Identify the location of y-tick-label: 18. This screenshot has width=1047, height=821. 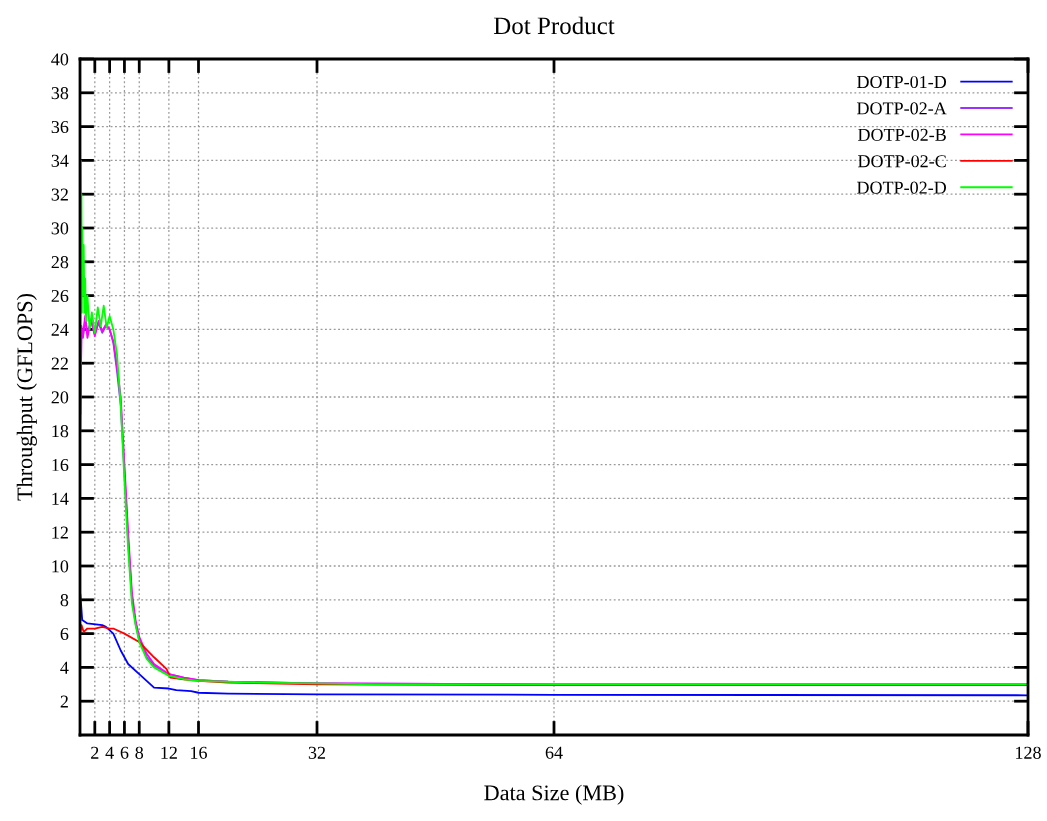
(60, 431).